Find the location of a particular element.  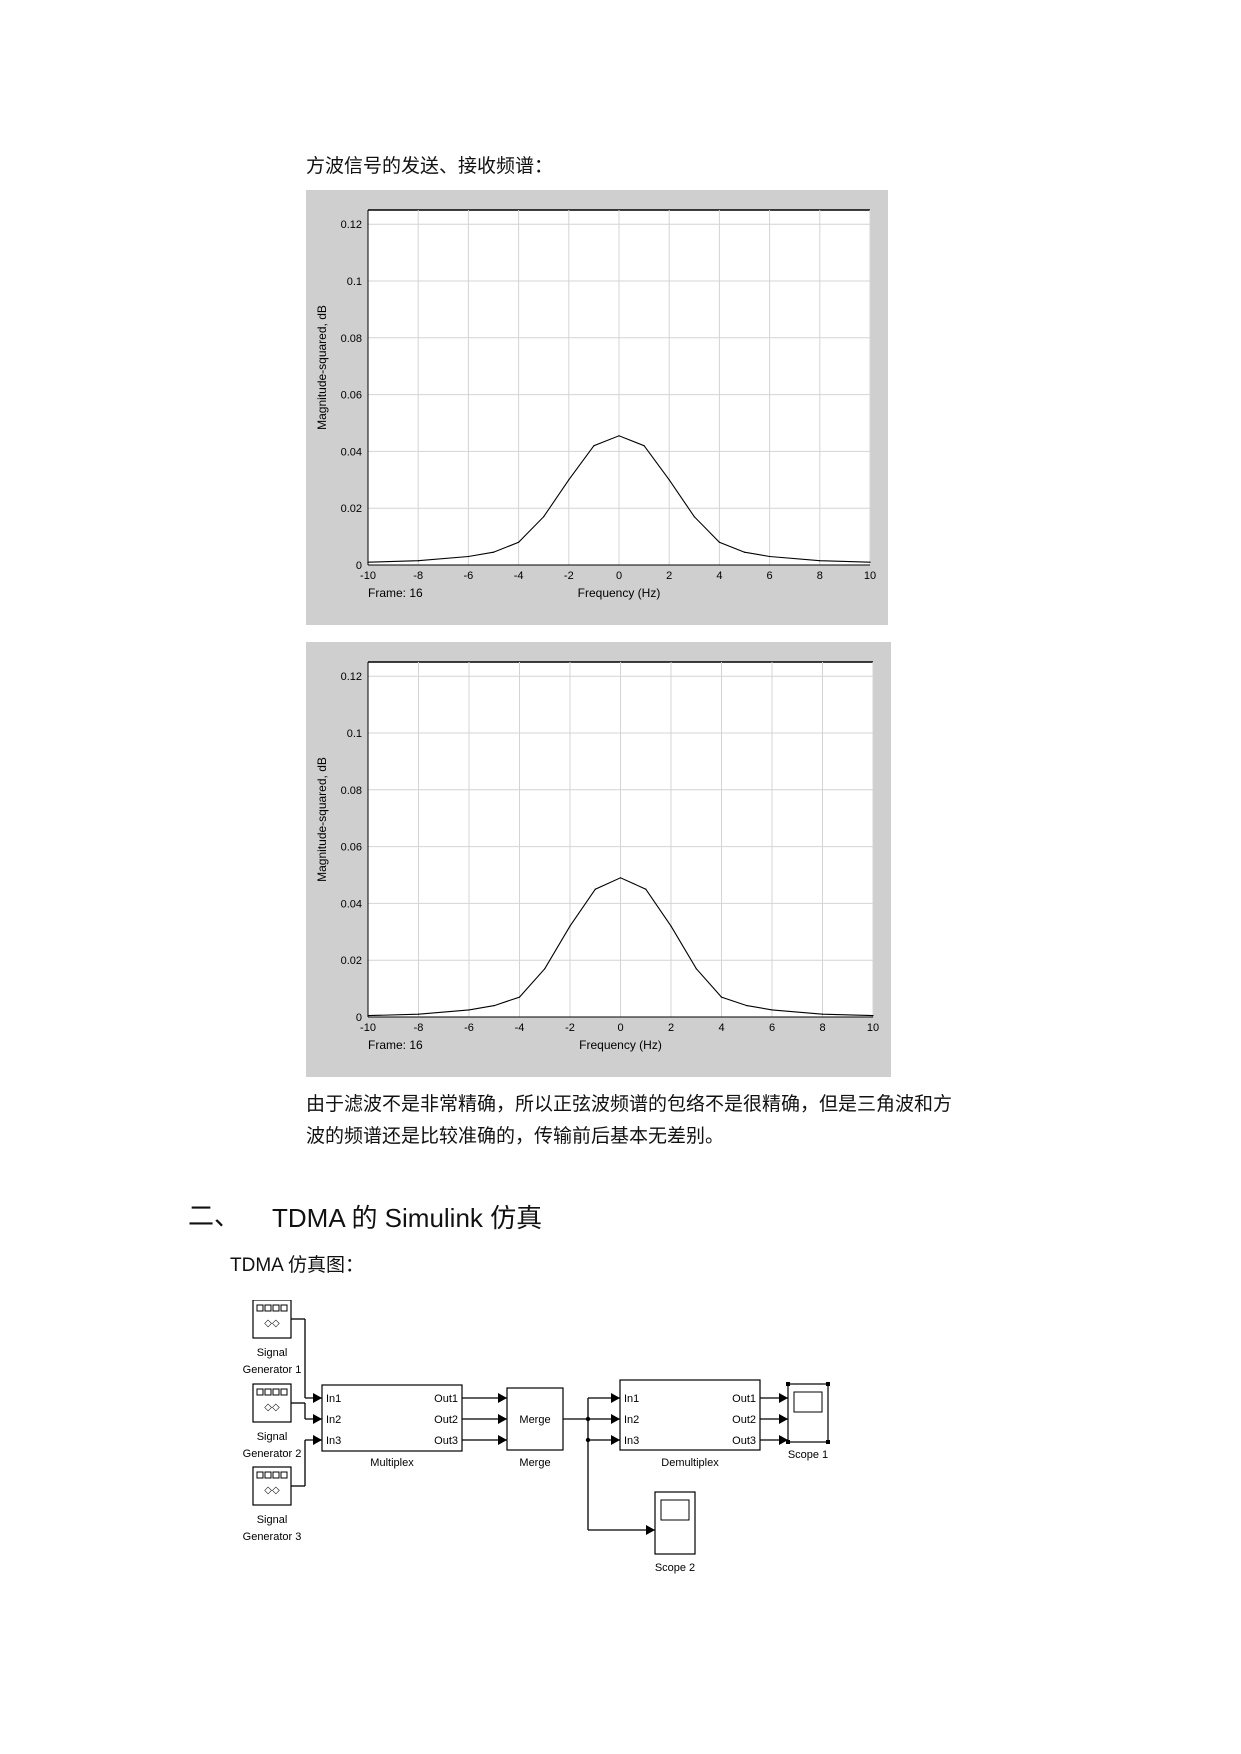

generator-label-line2: Generator 1 is located at coordinates (272, 1370).